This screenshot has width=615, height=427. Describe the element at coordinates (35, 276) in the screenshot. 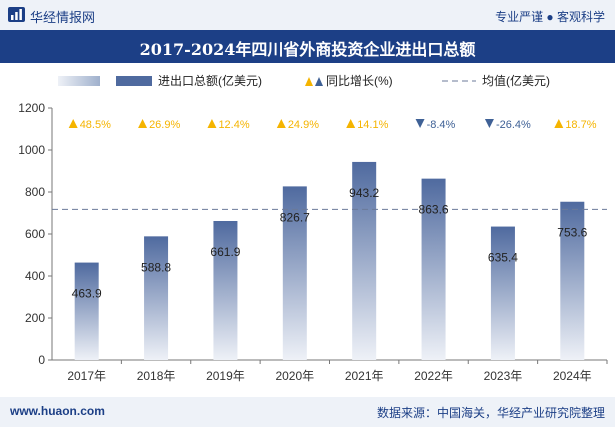

I see `y-tick-label: 400` at that location.